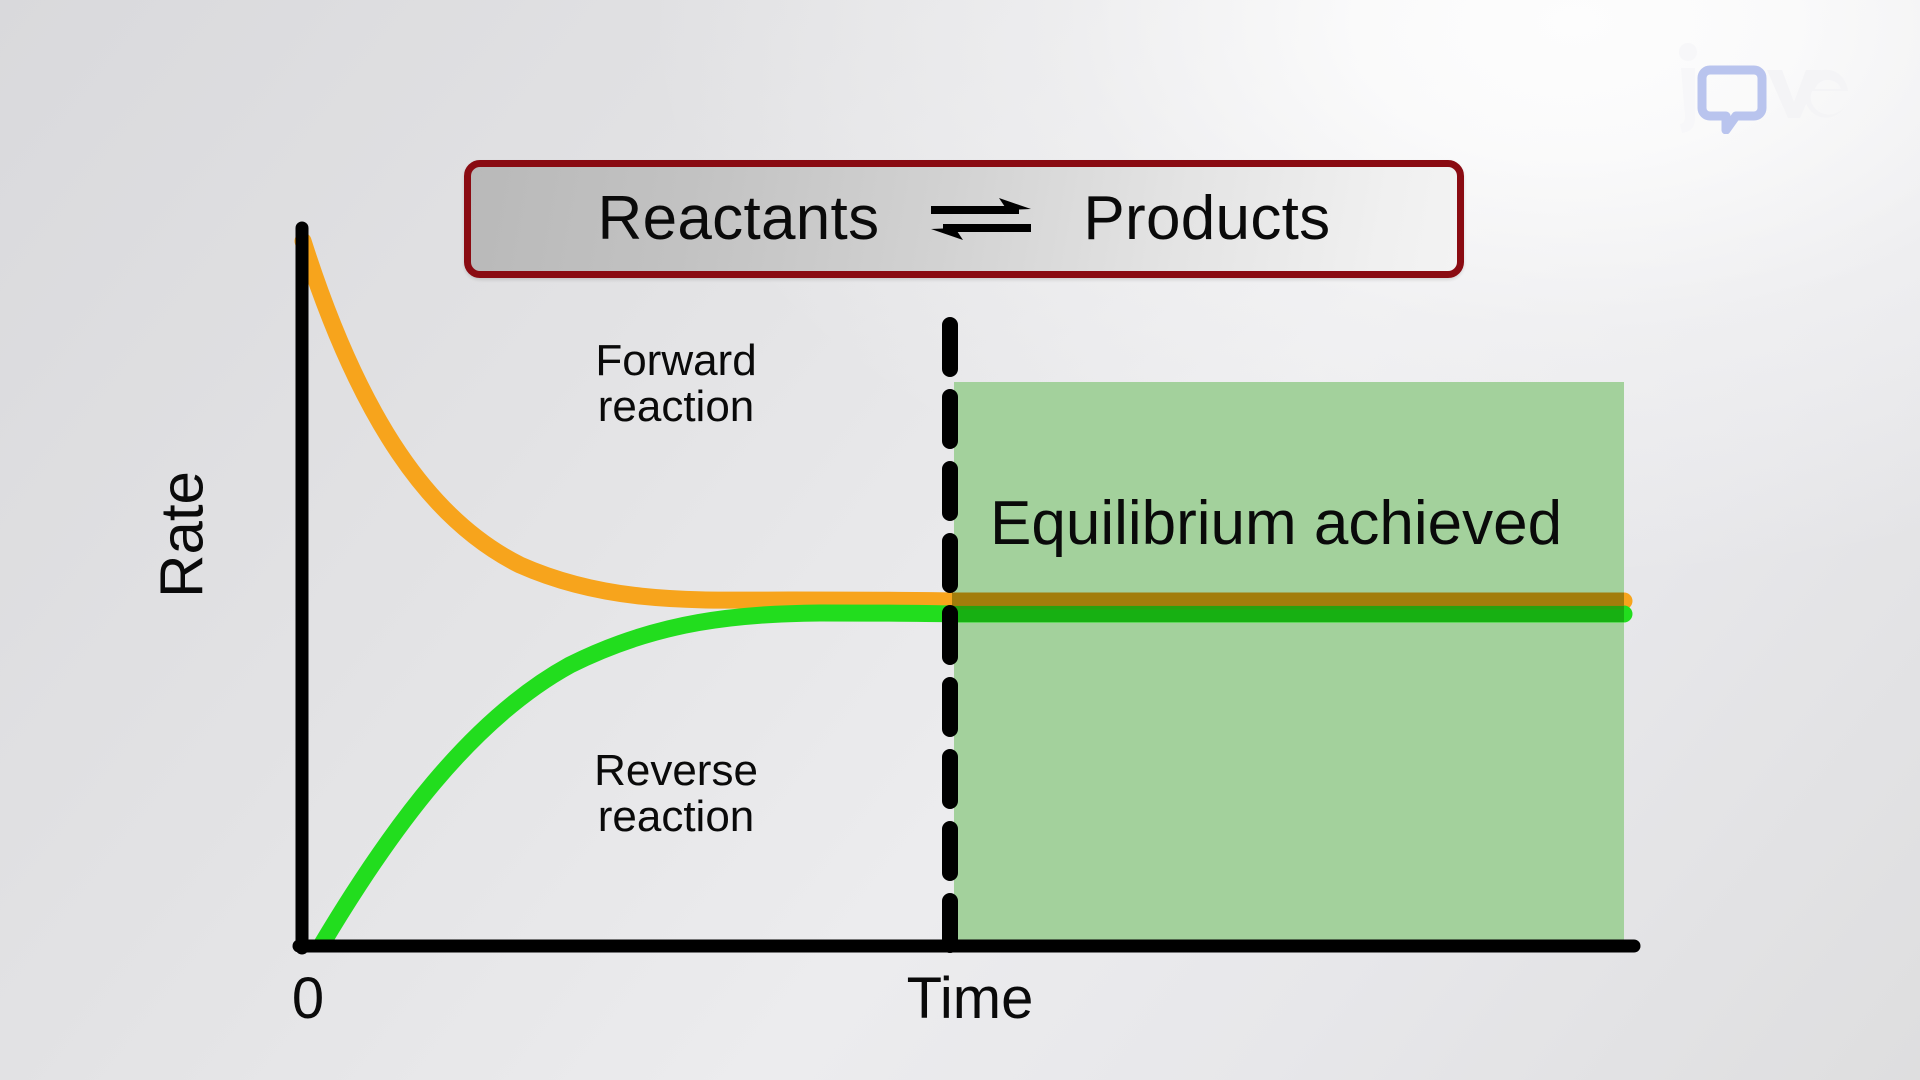 Image resolution: width=1920 pixels, height=1080 pixels. What do you see at coordinates (676, 793) in the screenshot?
I see `reverse-reaction-annotation: Reverse reaction` at bounding box center [676, 793].